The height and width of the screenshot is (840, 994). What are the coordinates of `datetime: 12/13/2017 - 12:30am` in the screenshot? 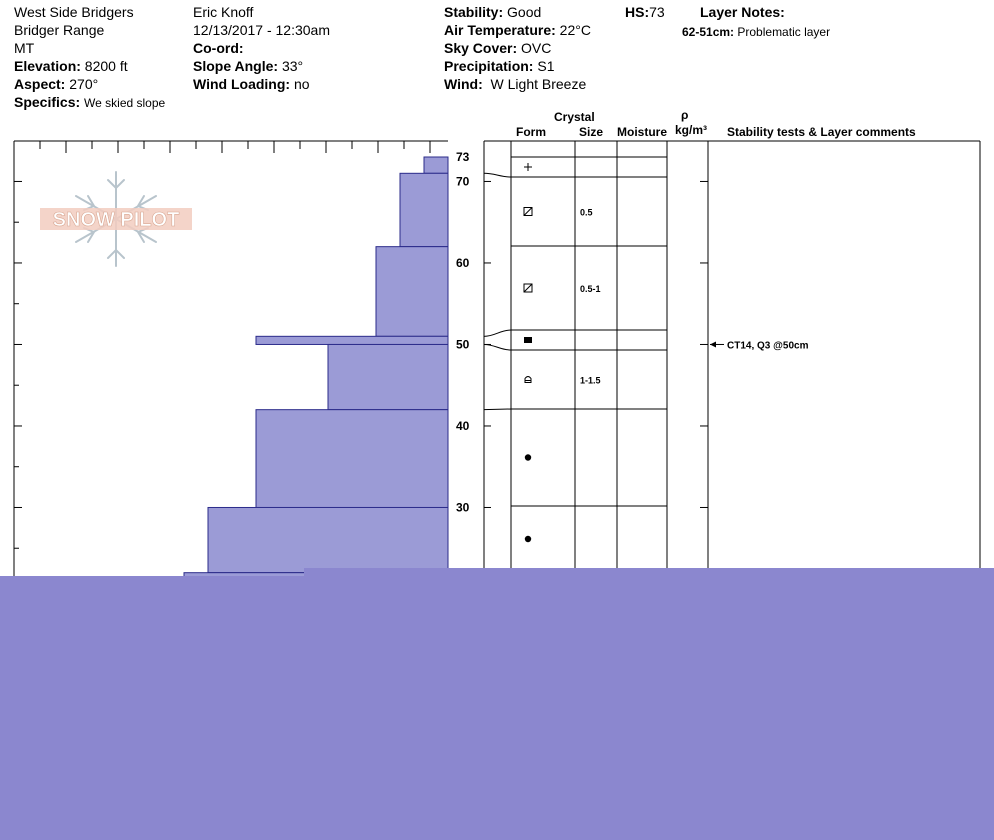 It's located at (261, 30).